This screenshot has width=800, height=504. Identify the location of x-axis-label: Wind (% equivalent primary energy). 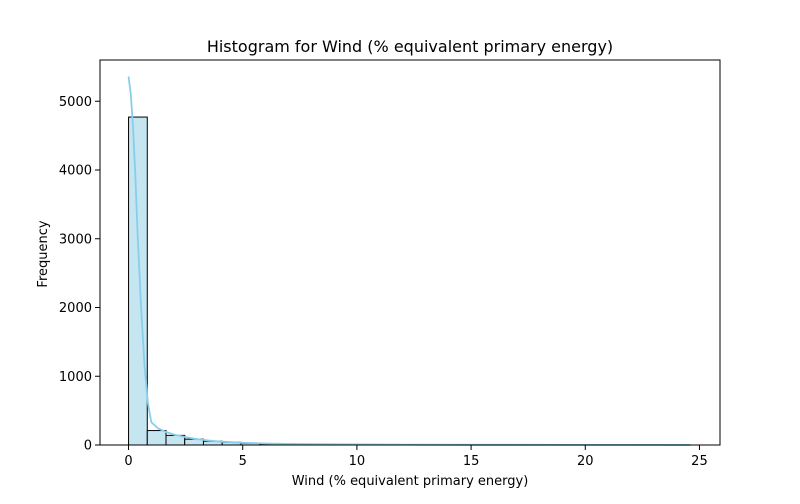
(410, 481).